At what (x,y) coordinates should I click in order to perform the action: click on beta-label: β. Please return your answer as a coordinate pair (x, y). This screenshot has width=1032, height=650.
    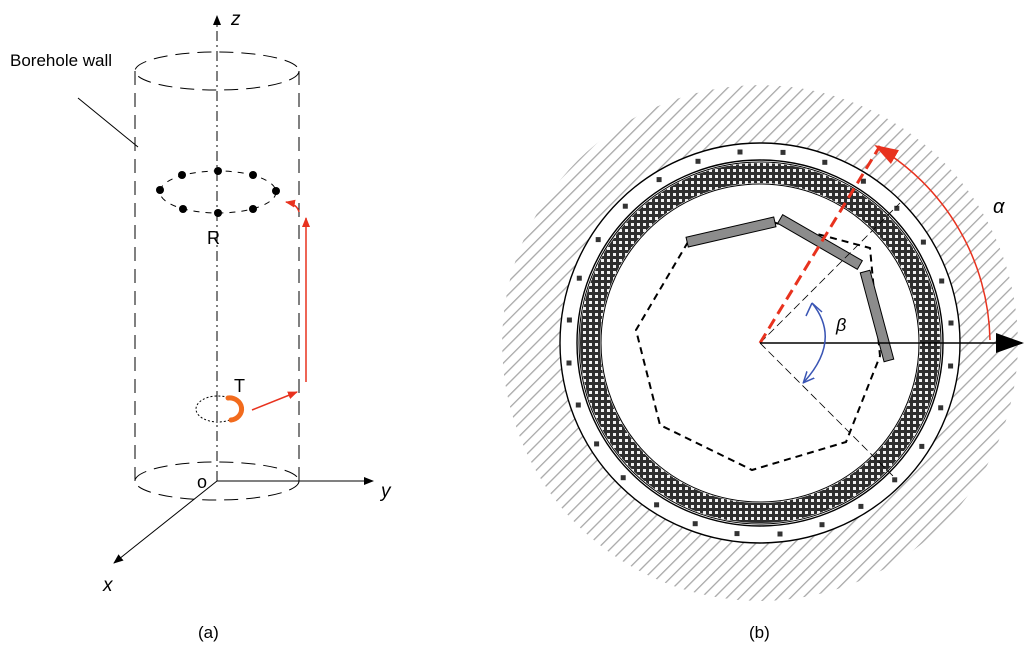
    Looking at the image, I should click on (840, 325).